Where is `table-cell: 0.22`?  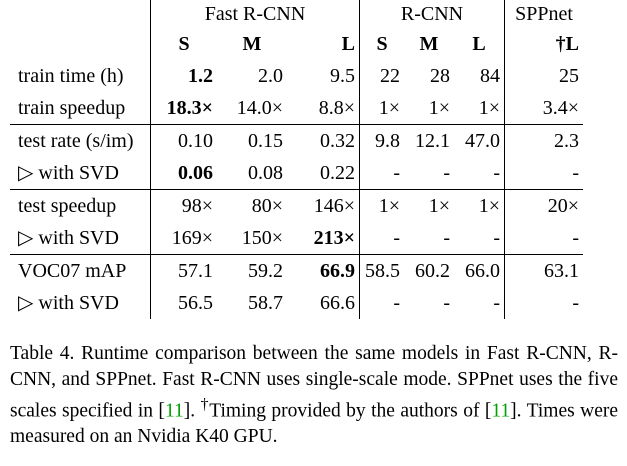 table-cell: 0.22 is located at coordinates (337, 173).